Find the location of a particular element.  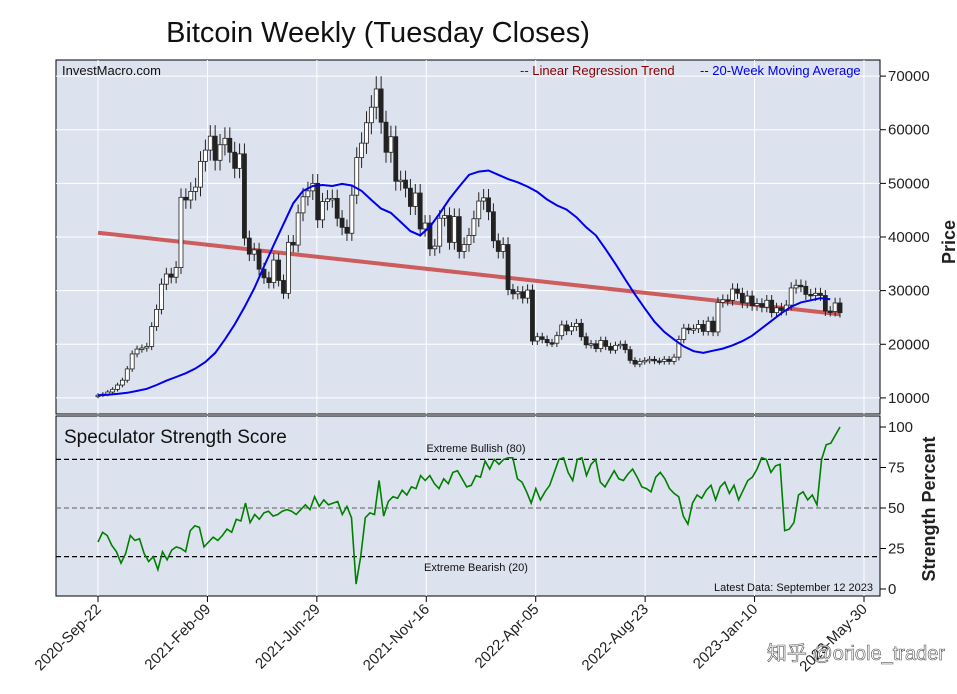

regression-trend-line is located at coordinates (469, 273).